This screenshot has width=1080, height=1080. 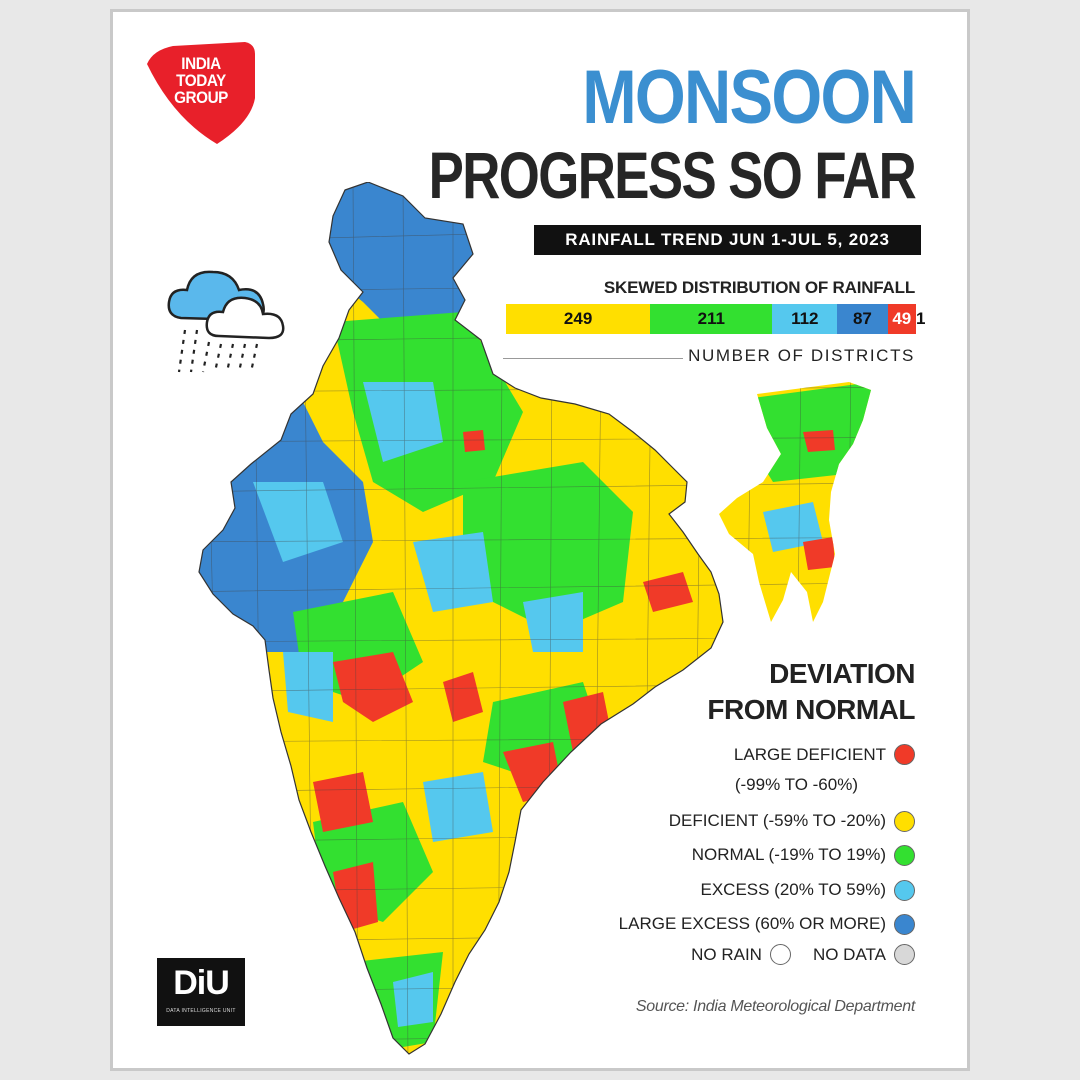 I want to click on legend-title: DEVIATION FROM NORMAL, so click(x=811, y=692).